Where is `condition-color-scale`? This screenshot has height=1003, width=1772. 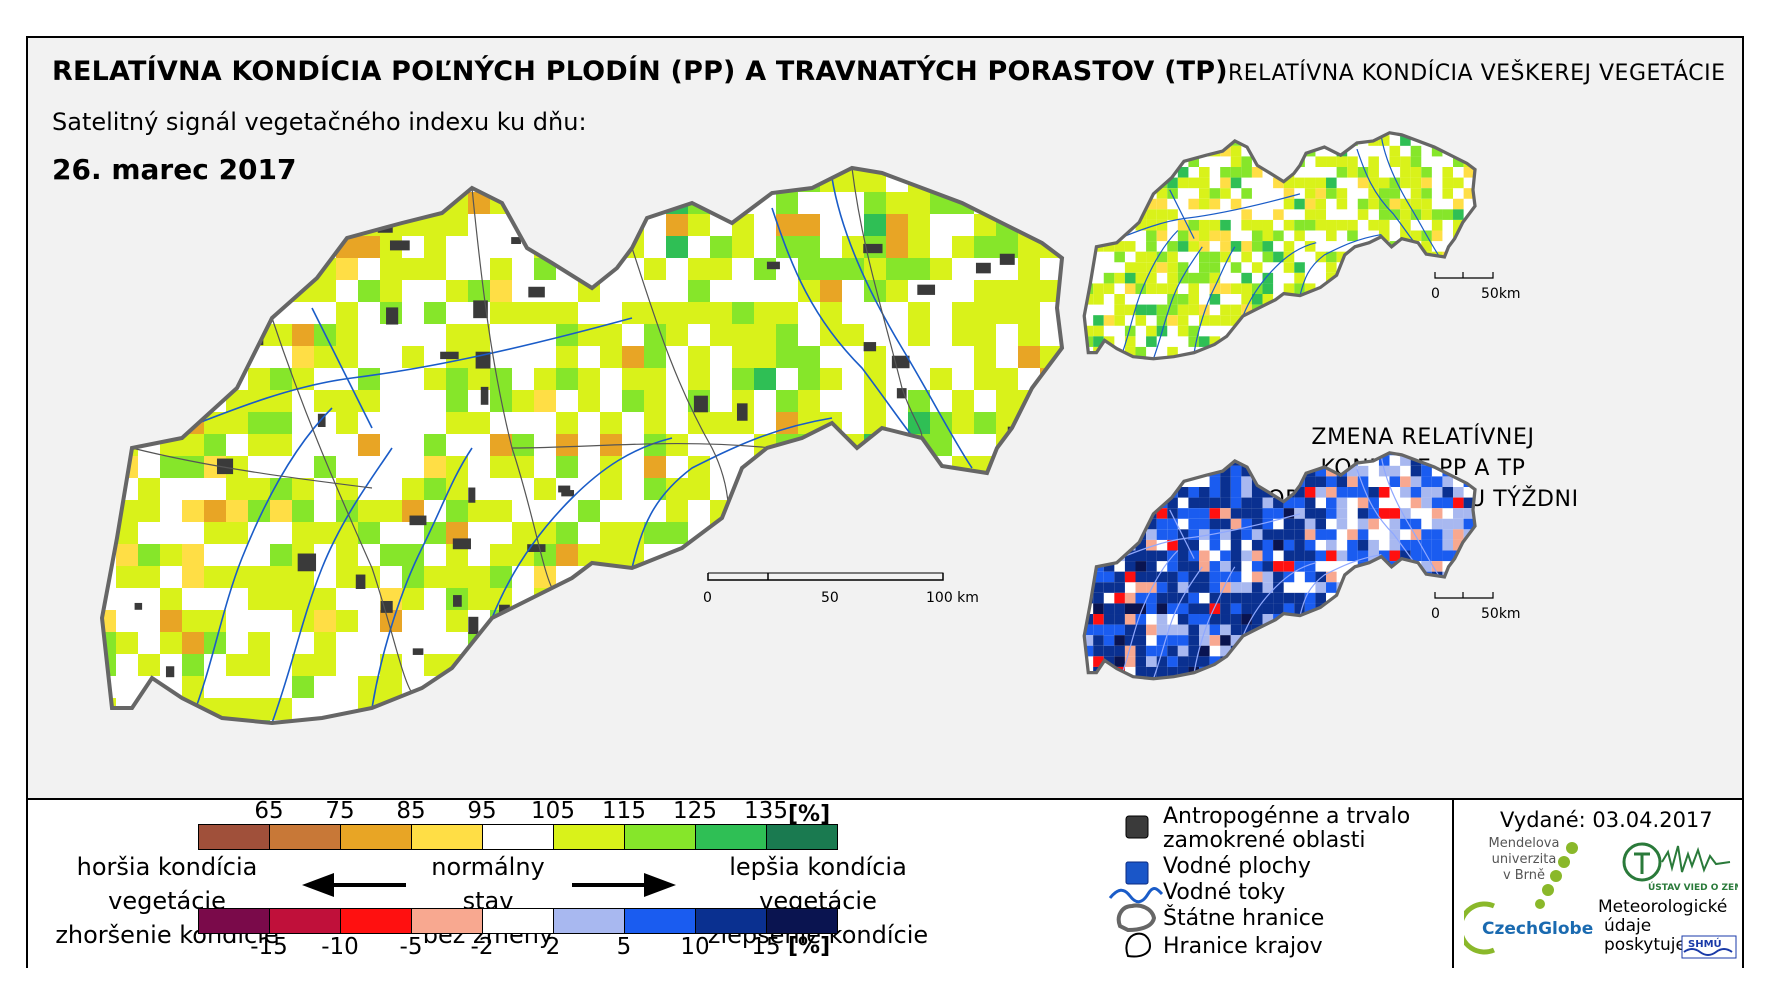
condition-color-scale is located at coordinates (518, 837).